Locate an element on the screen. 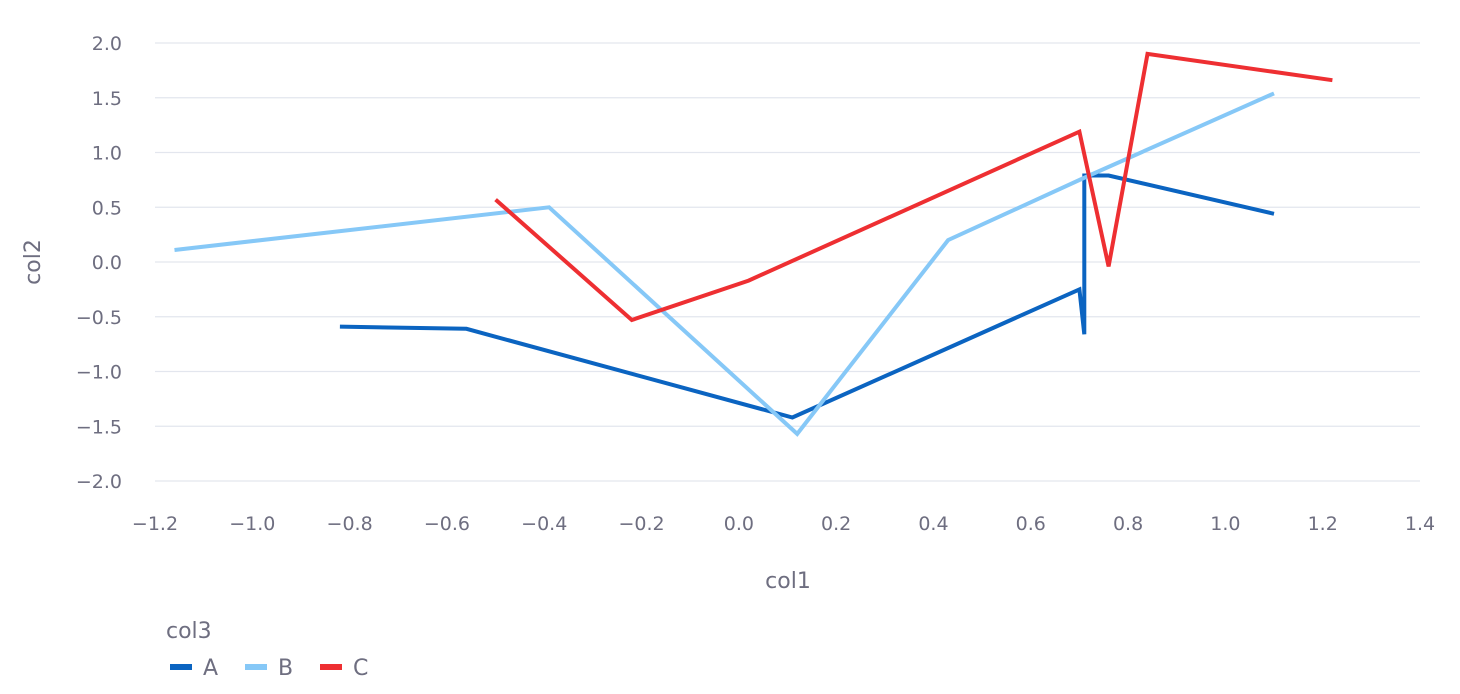  y-tick-label: −2.0 is located at coordinates (99, 482).